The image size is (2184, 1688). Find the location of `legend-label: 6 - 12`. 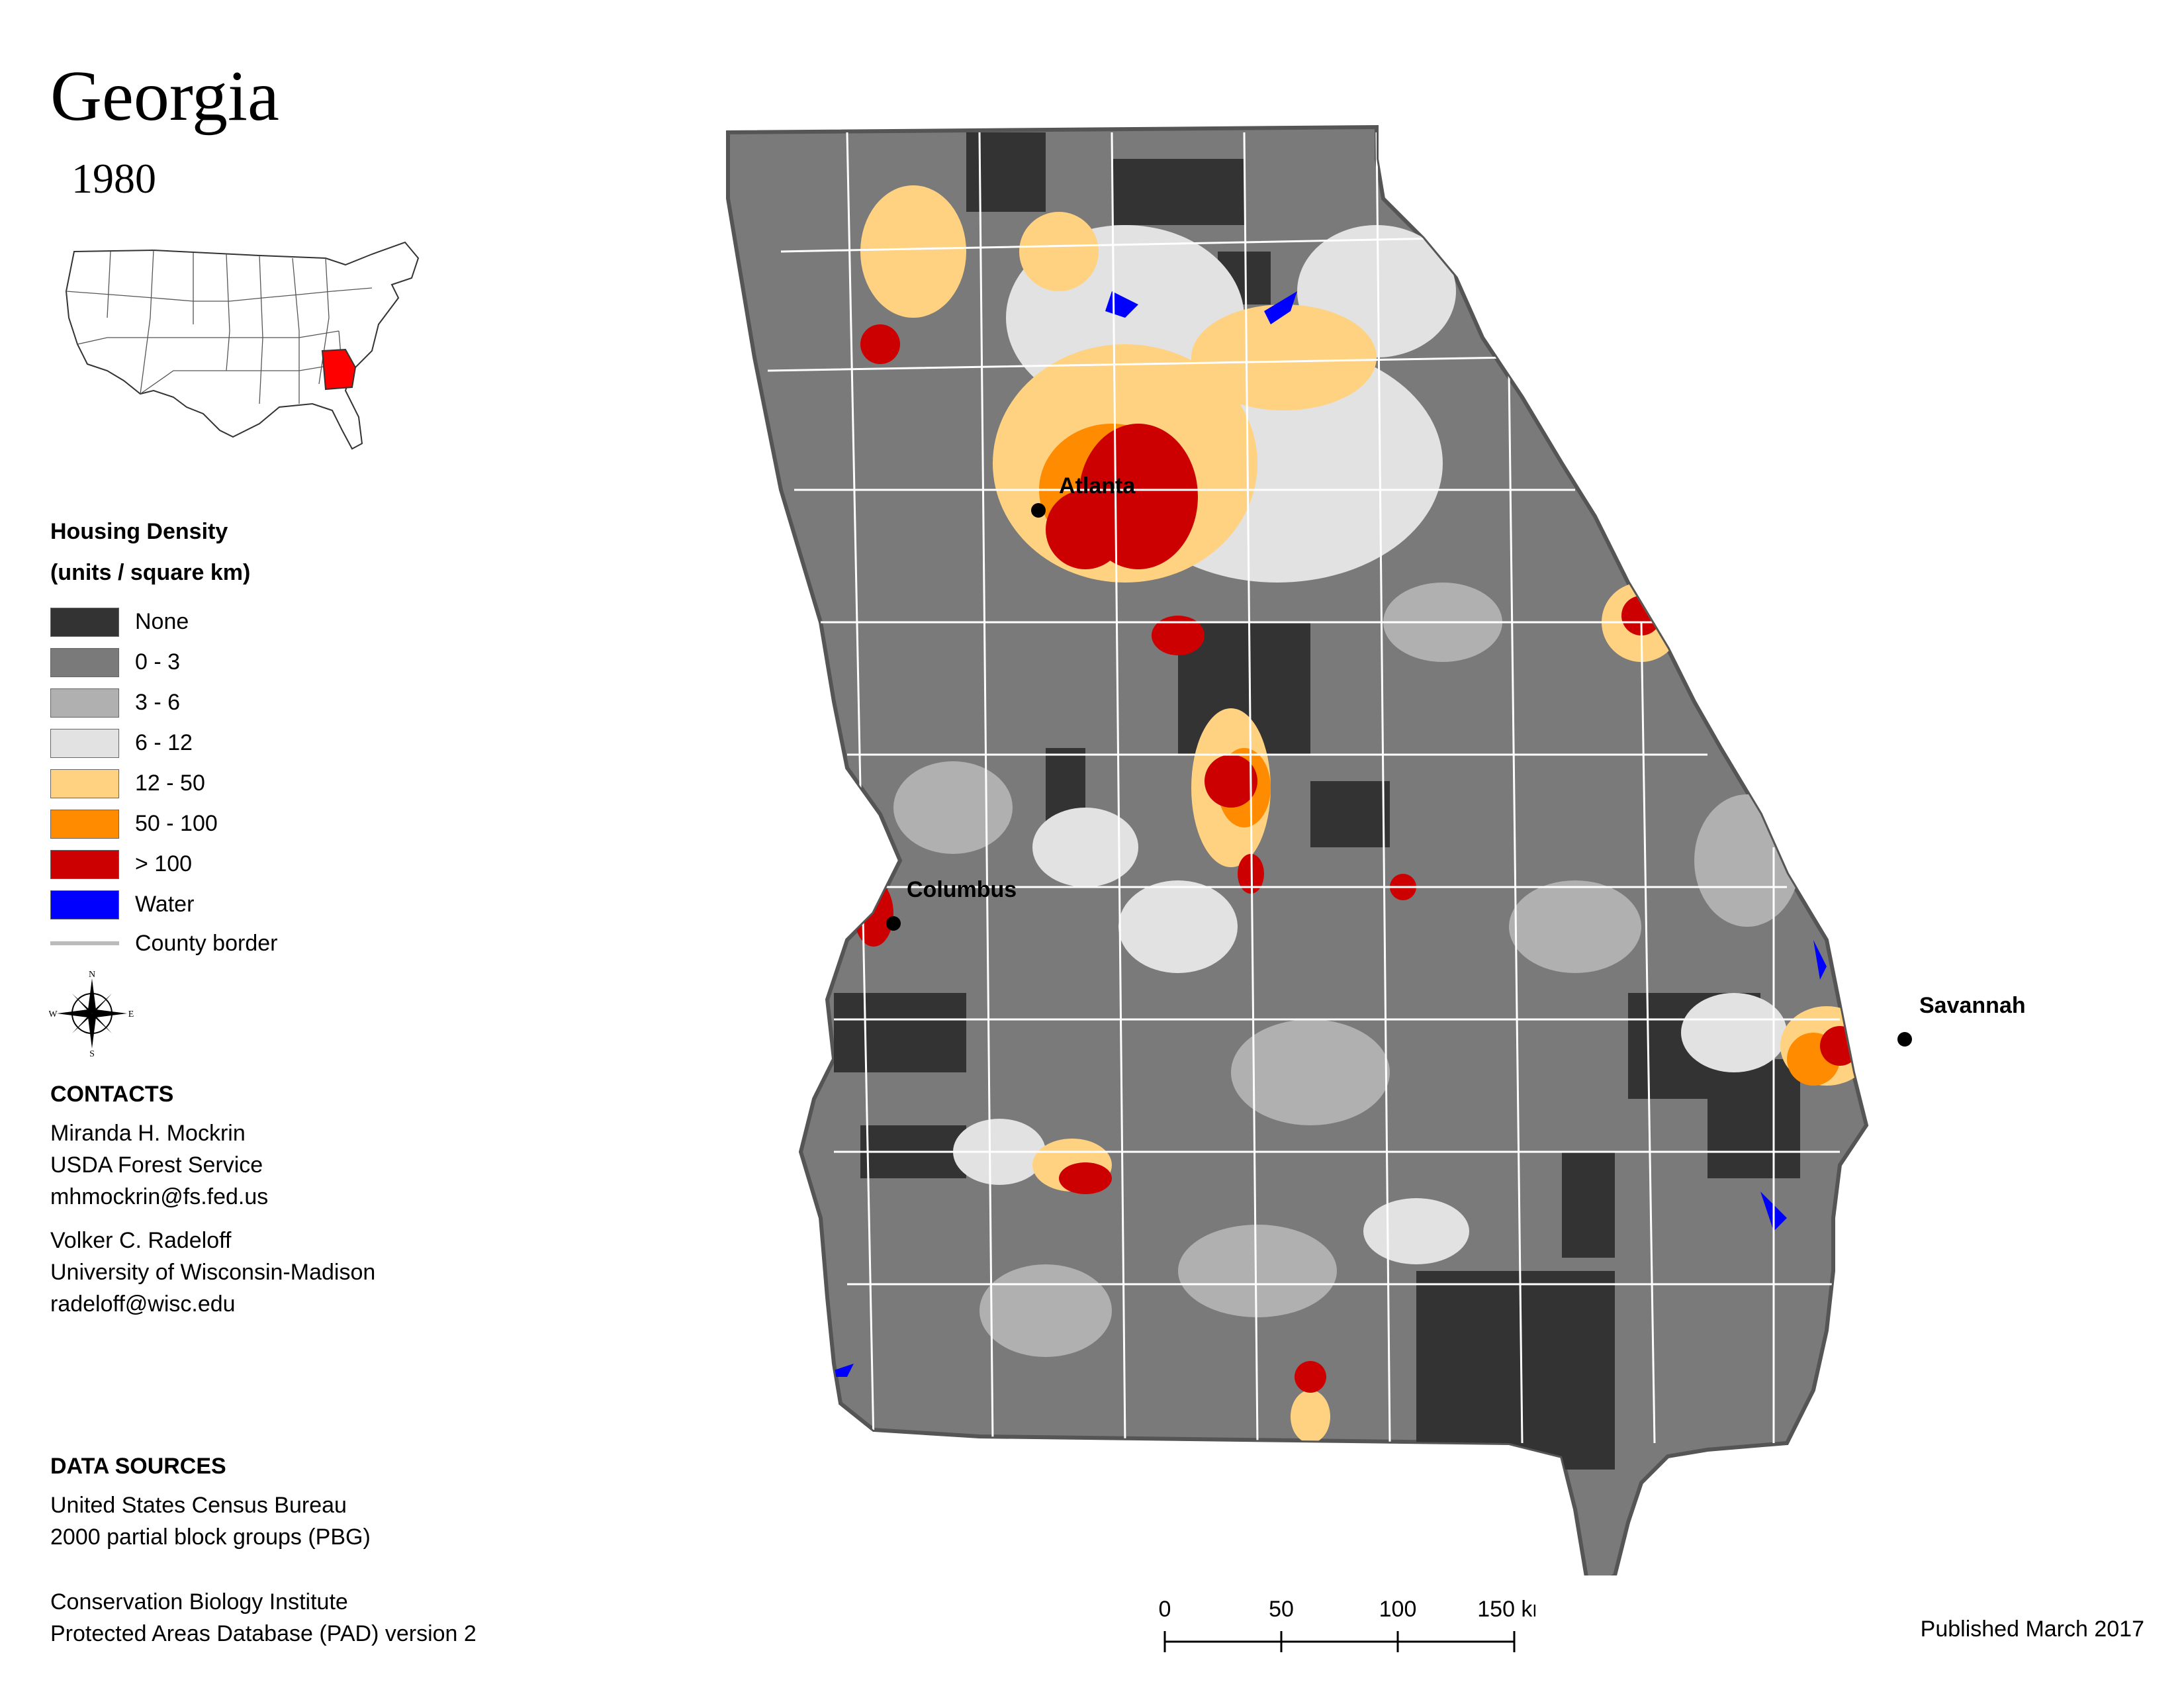

legend-label: 6 - 12 is located at coordinates (164, 742).